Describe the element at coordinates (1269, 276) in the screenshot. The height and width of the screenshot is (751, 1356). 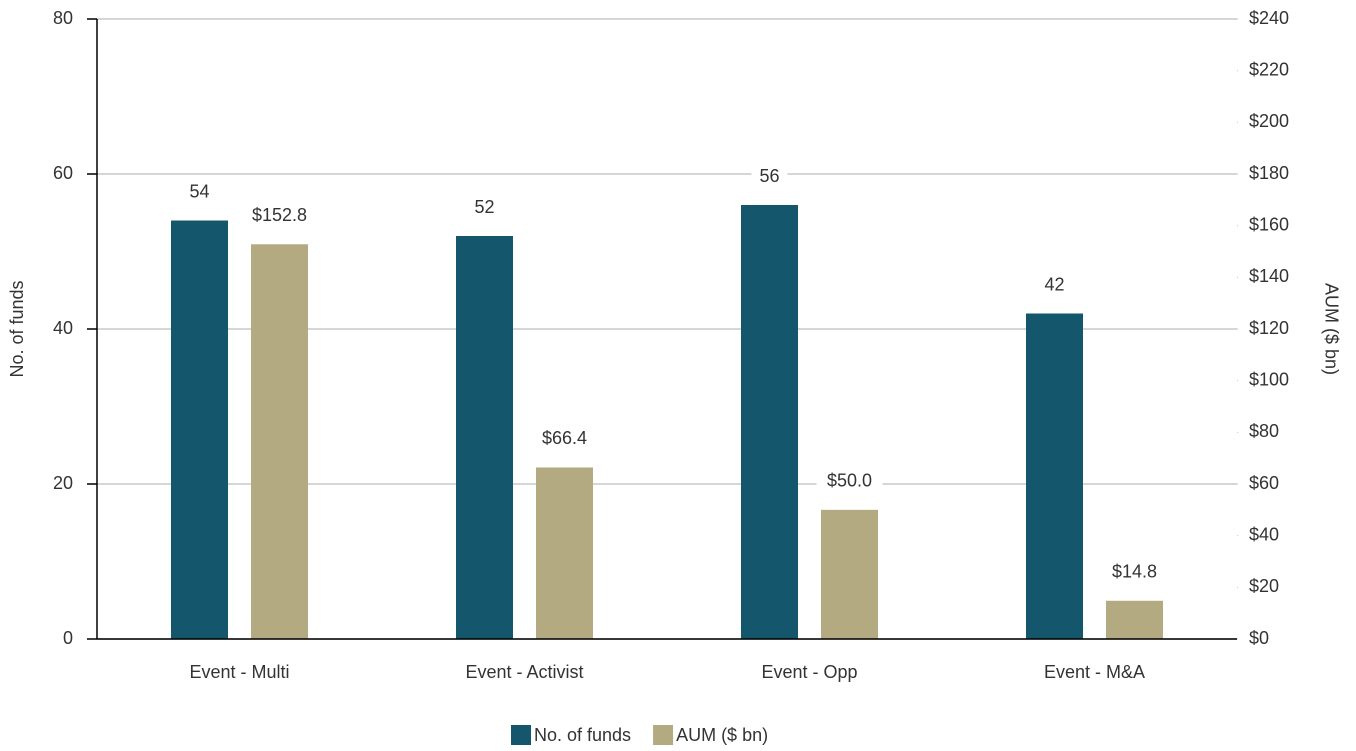
I see `y2-tick-label: $140` at that location.